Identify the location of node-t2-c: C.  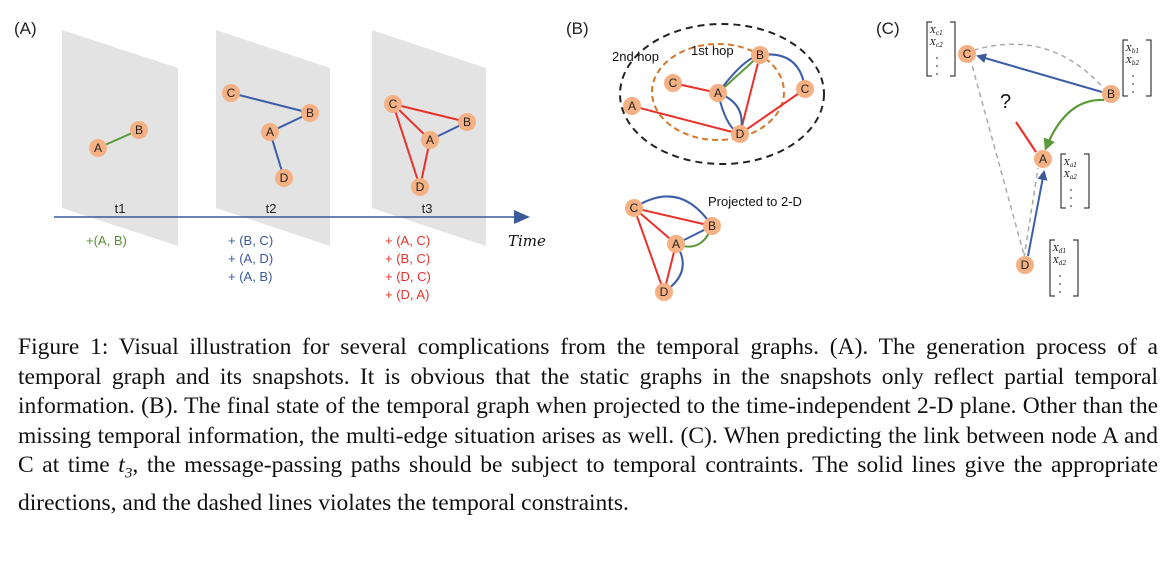
(231, 93).